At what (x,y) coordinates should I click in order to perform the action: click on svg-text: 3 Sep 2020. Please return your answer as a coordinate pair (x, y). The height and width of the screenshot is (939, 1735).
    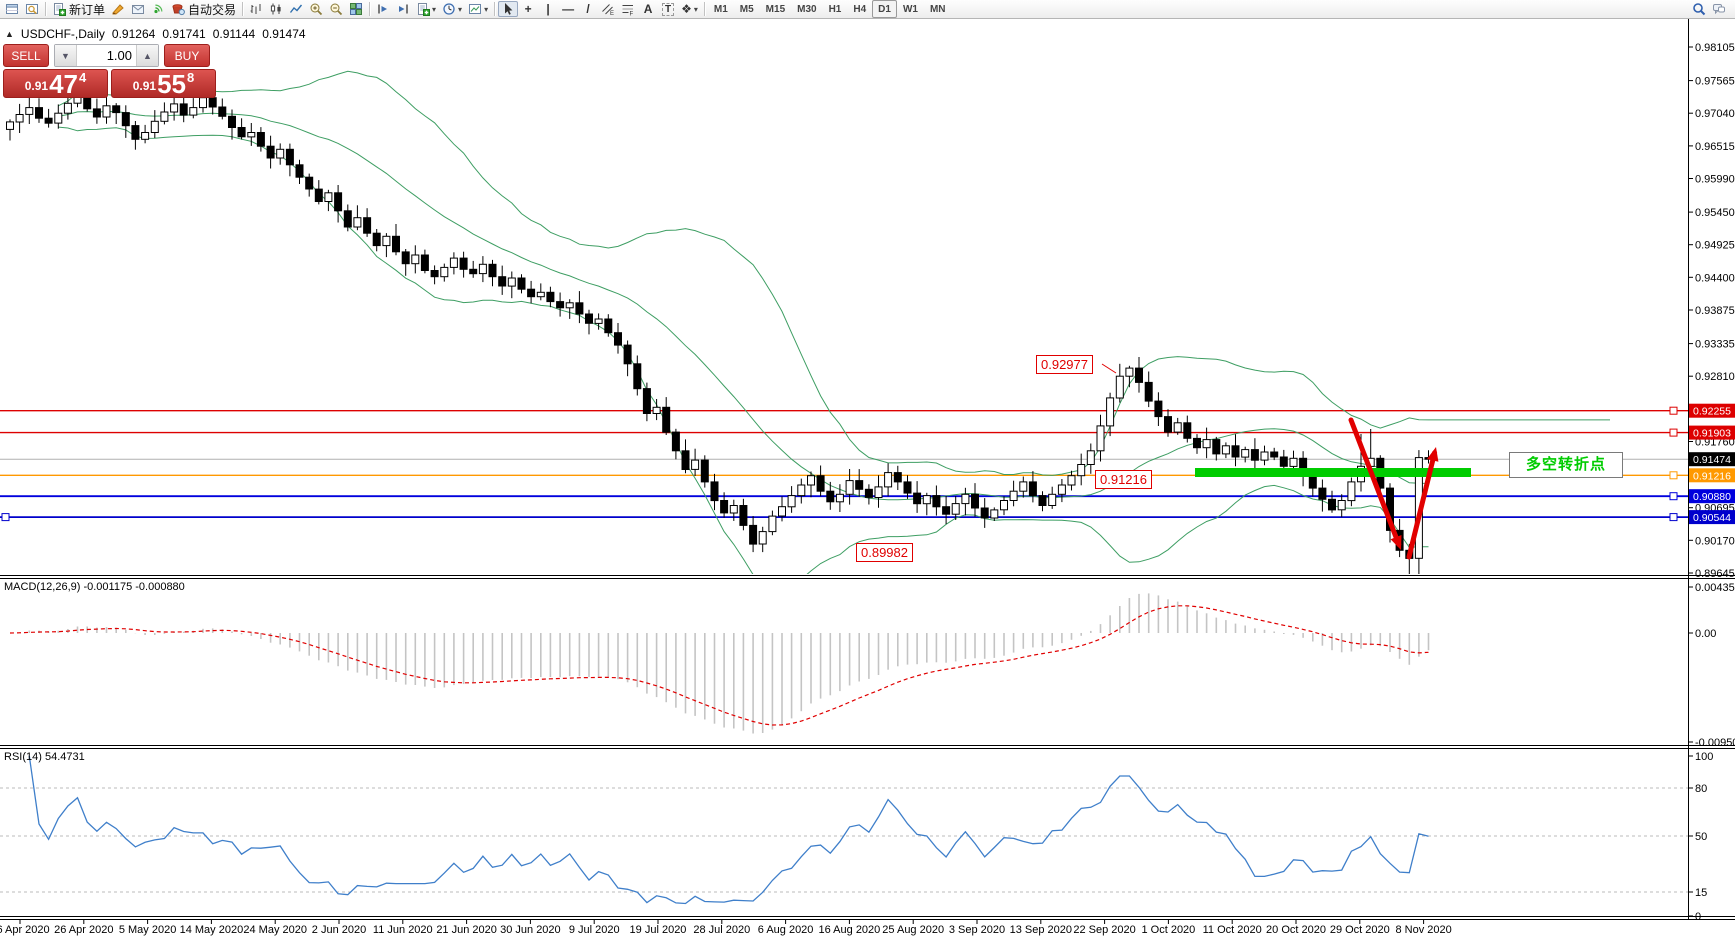
    Looking at the image, I should click on (977, 930).